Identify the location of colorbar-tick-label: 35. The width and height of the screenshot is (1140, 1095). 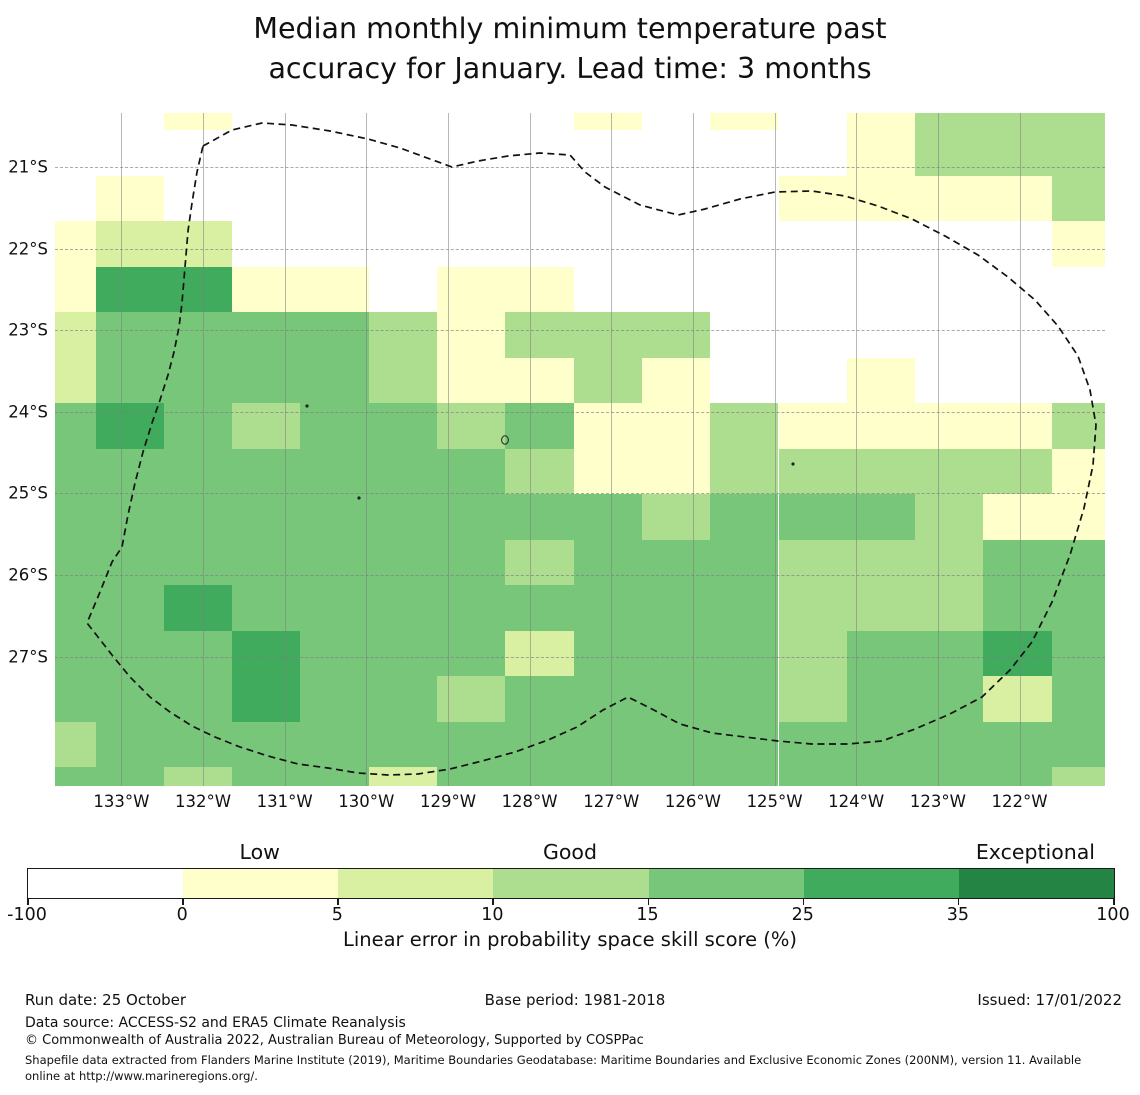
(957, 915).